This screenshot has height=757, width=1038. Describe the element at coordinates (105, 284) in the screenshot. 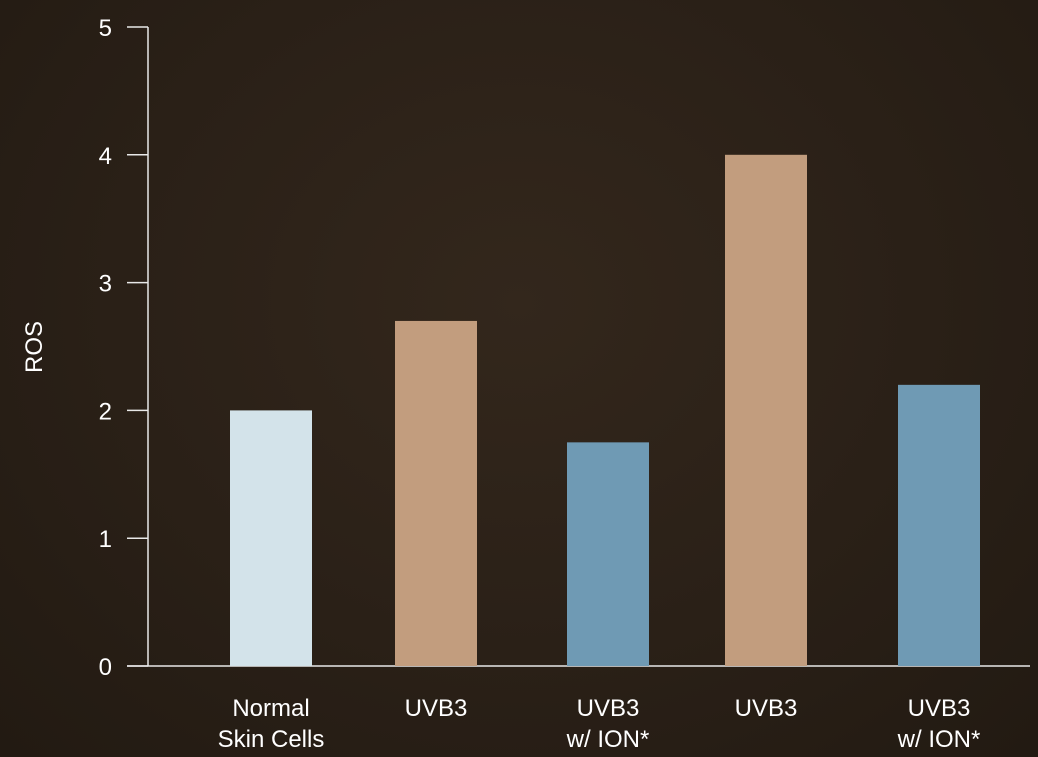

I see `y-tick-label: 3` at that location.